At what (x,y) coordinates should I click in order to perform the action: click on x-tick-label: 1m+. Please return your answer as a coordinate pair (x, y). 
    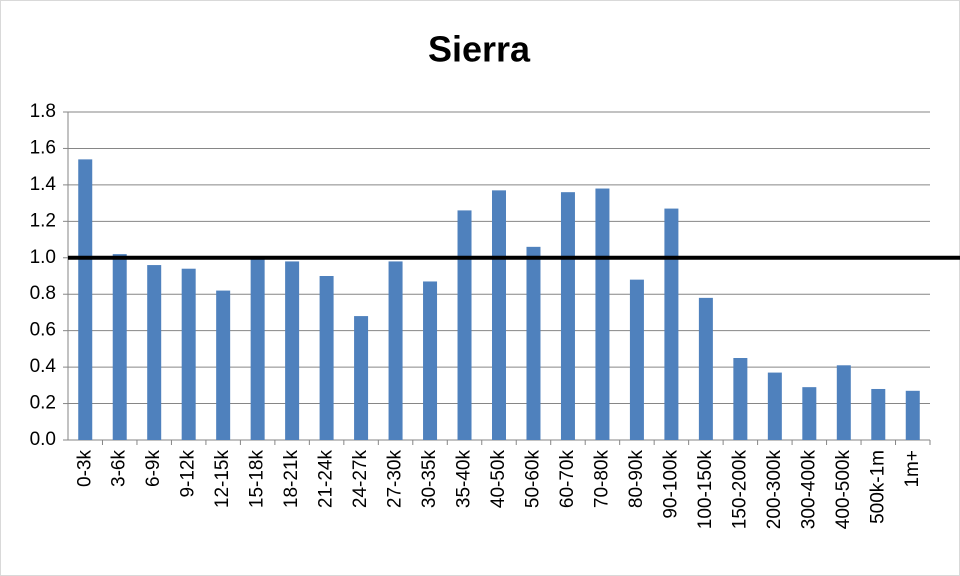
    Looking at the image, I should click on (912, 469).